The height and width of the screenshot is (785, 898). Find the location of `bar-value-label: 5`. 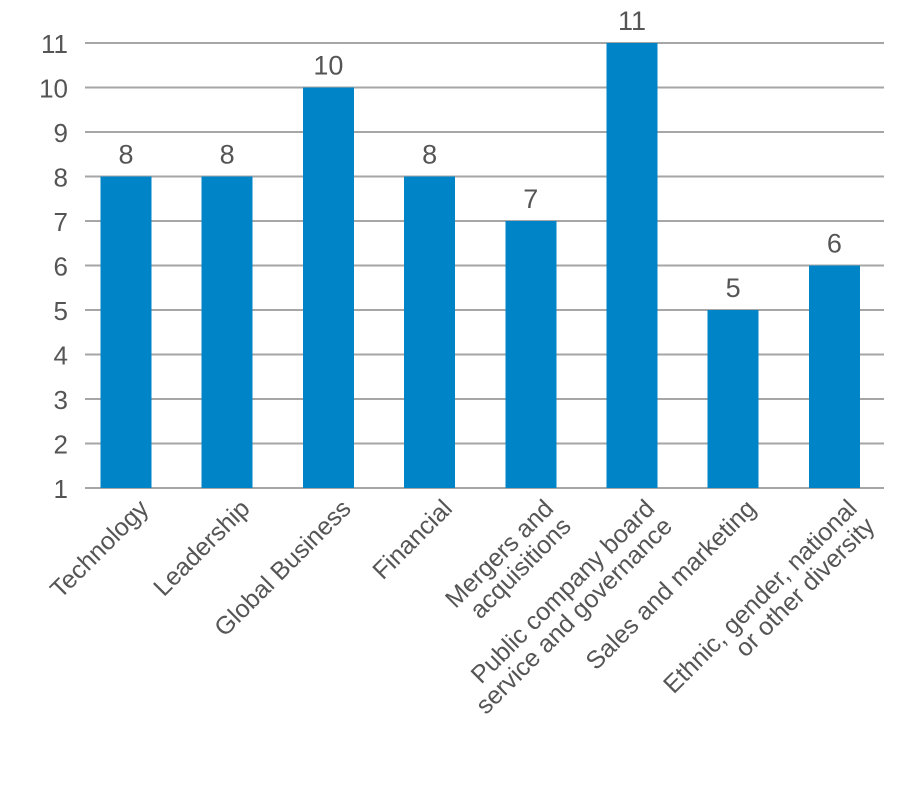

bar-value-label: 5 is located at coordinates (733, 288).